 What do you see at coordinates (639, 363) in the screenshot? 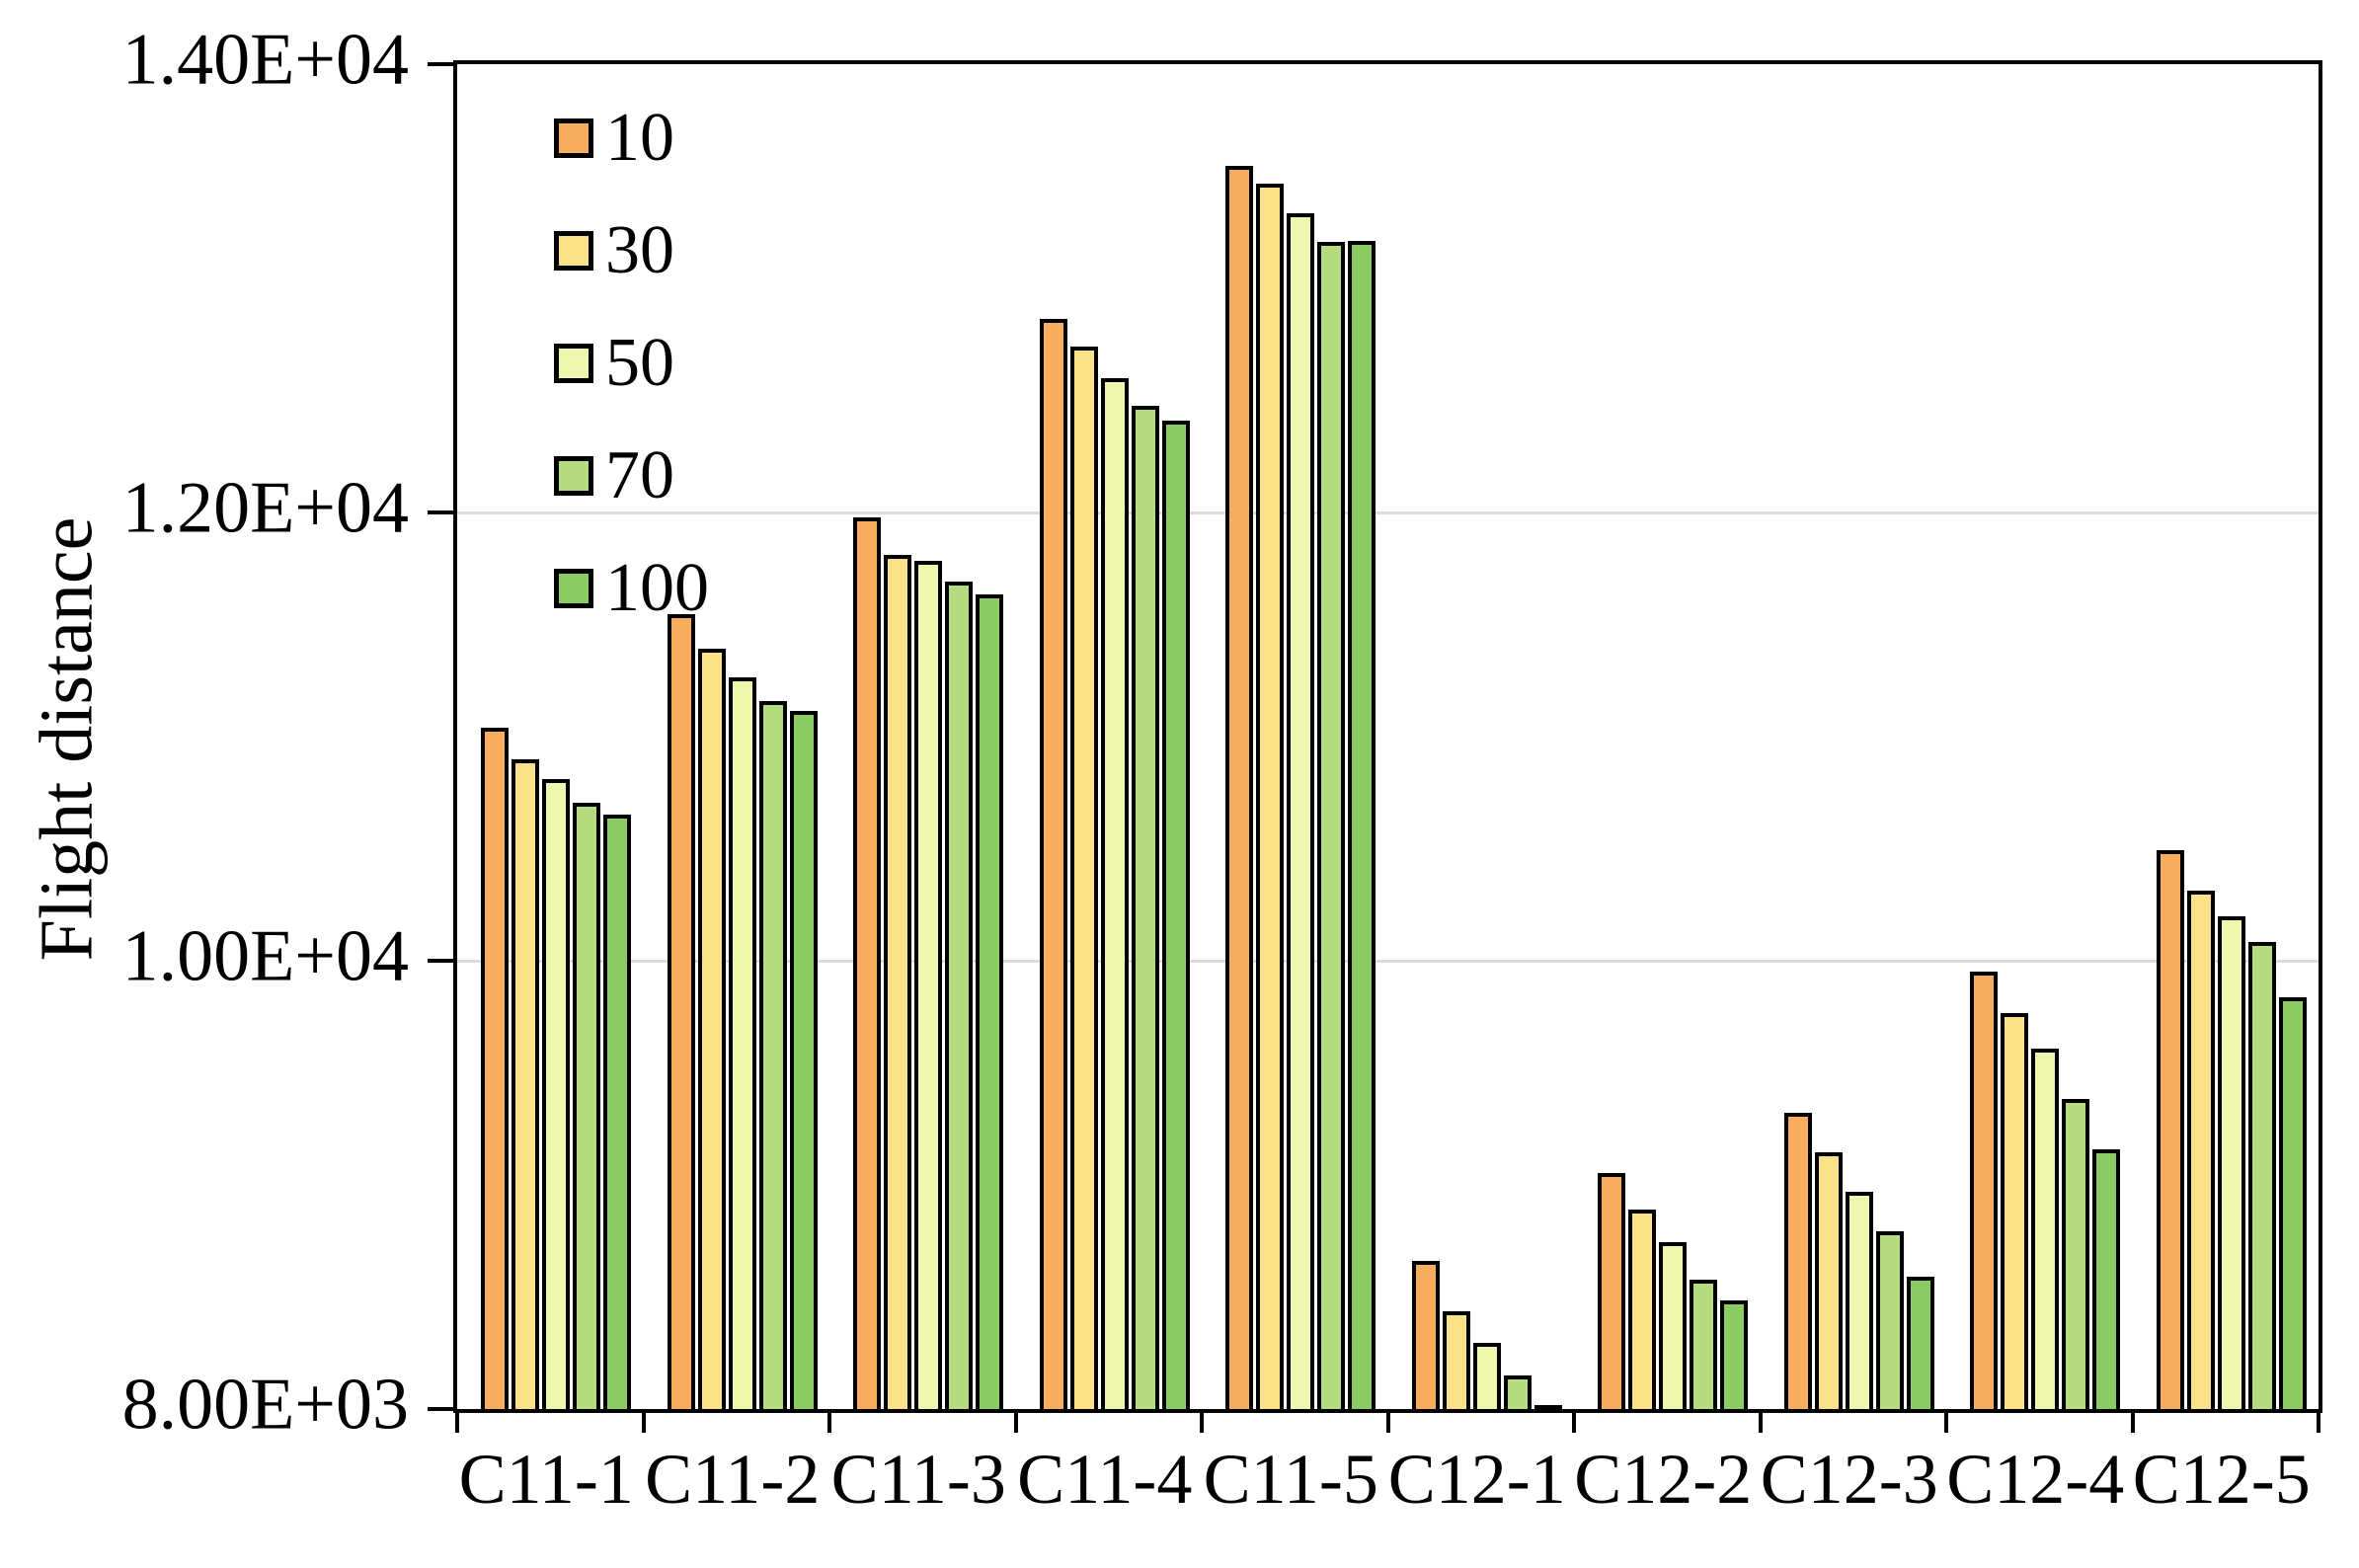
I see `legend-label: 50` at bounding box center [639, 363].